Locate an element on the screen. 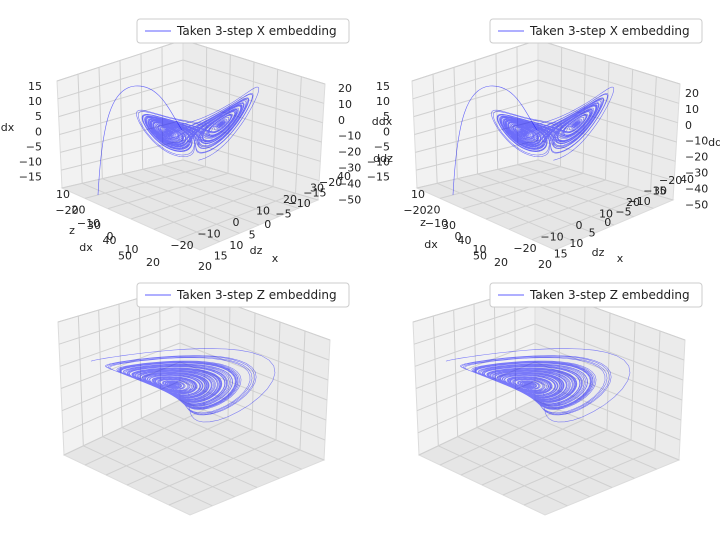 The width and height of the screenshot is (720, 539). x-axis-label: z is located at coordinates (72, 230).